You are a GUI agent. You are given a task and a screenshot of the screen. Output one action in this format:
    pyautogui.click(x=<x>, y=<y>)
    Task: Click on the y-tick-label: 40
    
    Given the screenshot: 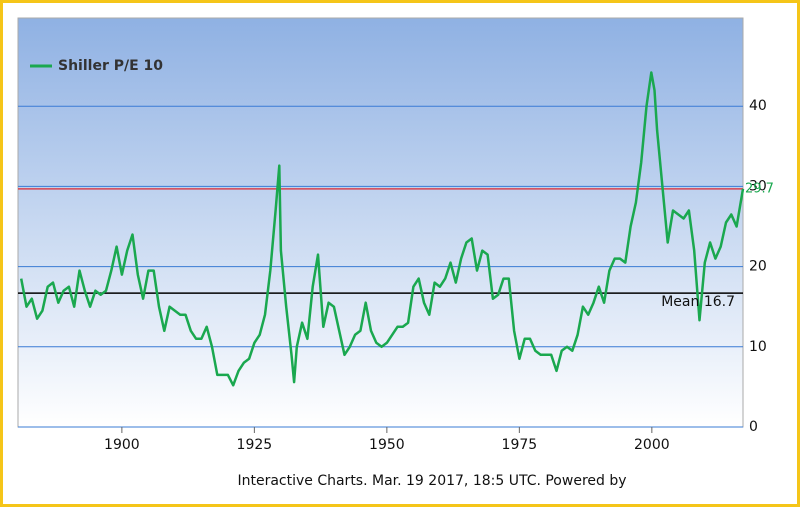 What is the action you would take?
    pyautogui.click(x=758, y=106)
    